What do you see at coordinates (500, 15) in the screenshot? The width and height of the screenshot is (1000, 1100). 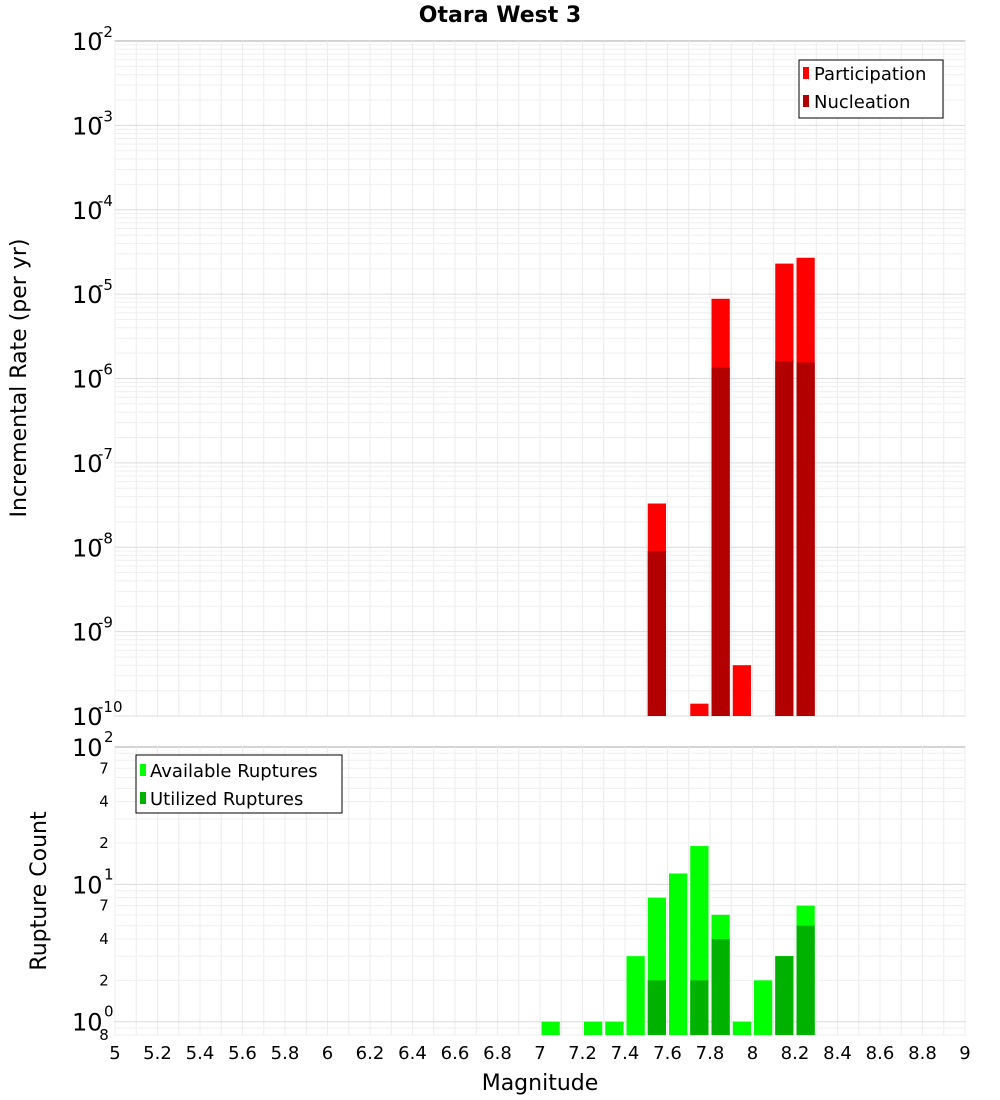 I see `chart-title: Otara West 3` at bounding box center [500, 15].